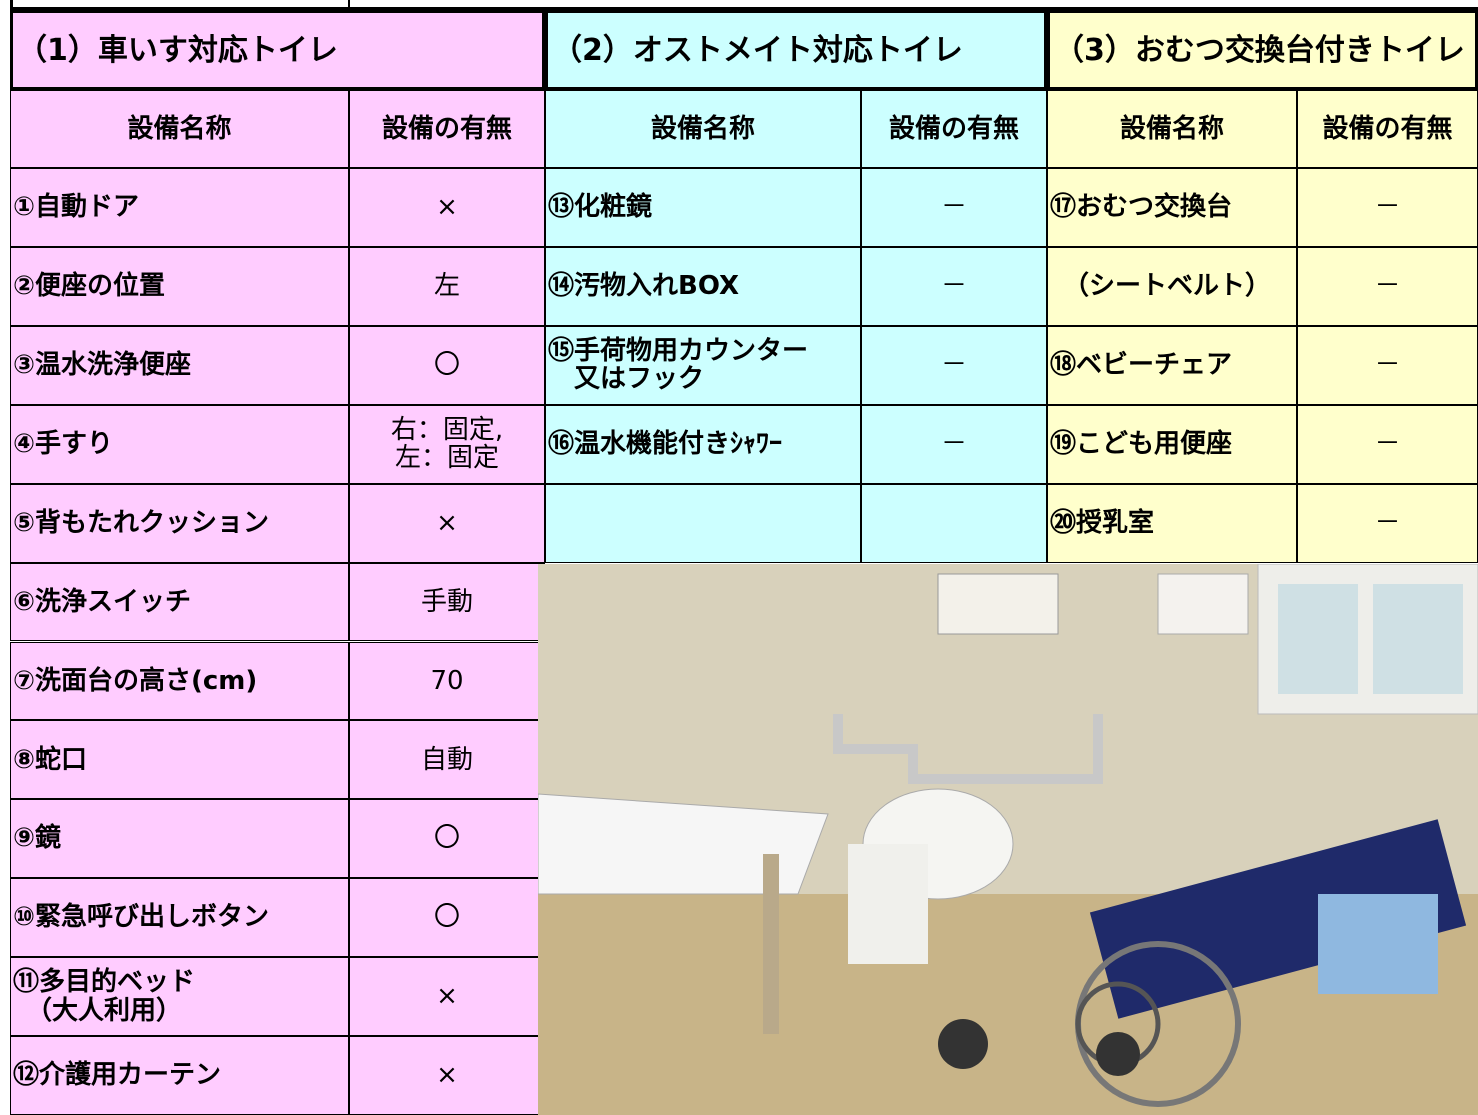  I want to click on section-title: （2）オストメイト対応トイレ, so click(796, 50).